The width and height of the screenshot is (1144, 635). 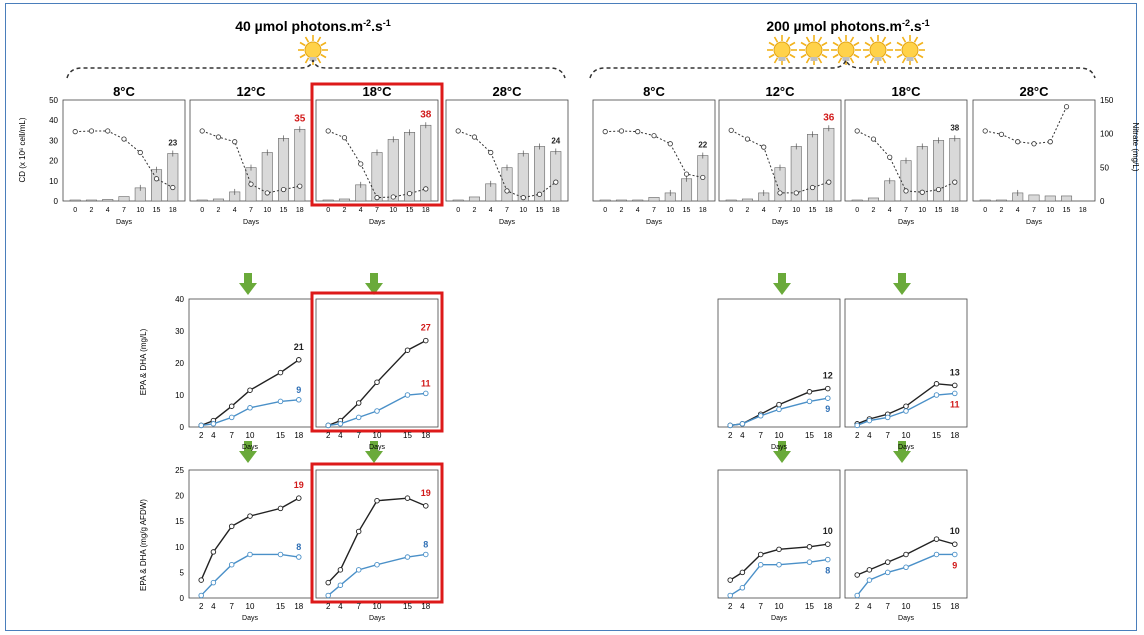 I want to click on y-tick-label: 10, so click(x=179, y=395).